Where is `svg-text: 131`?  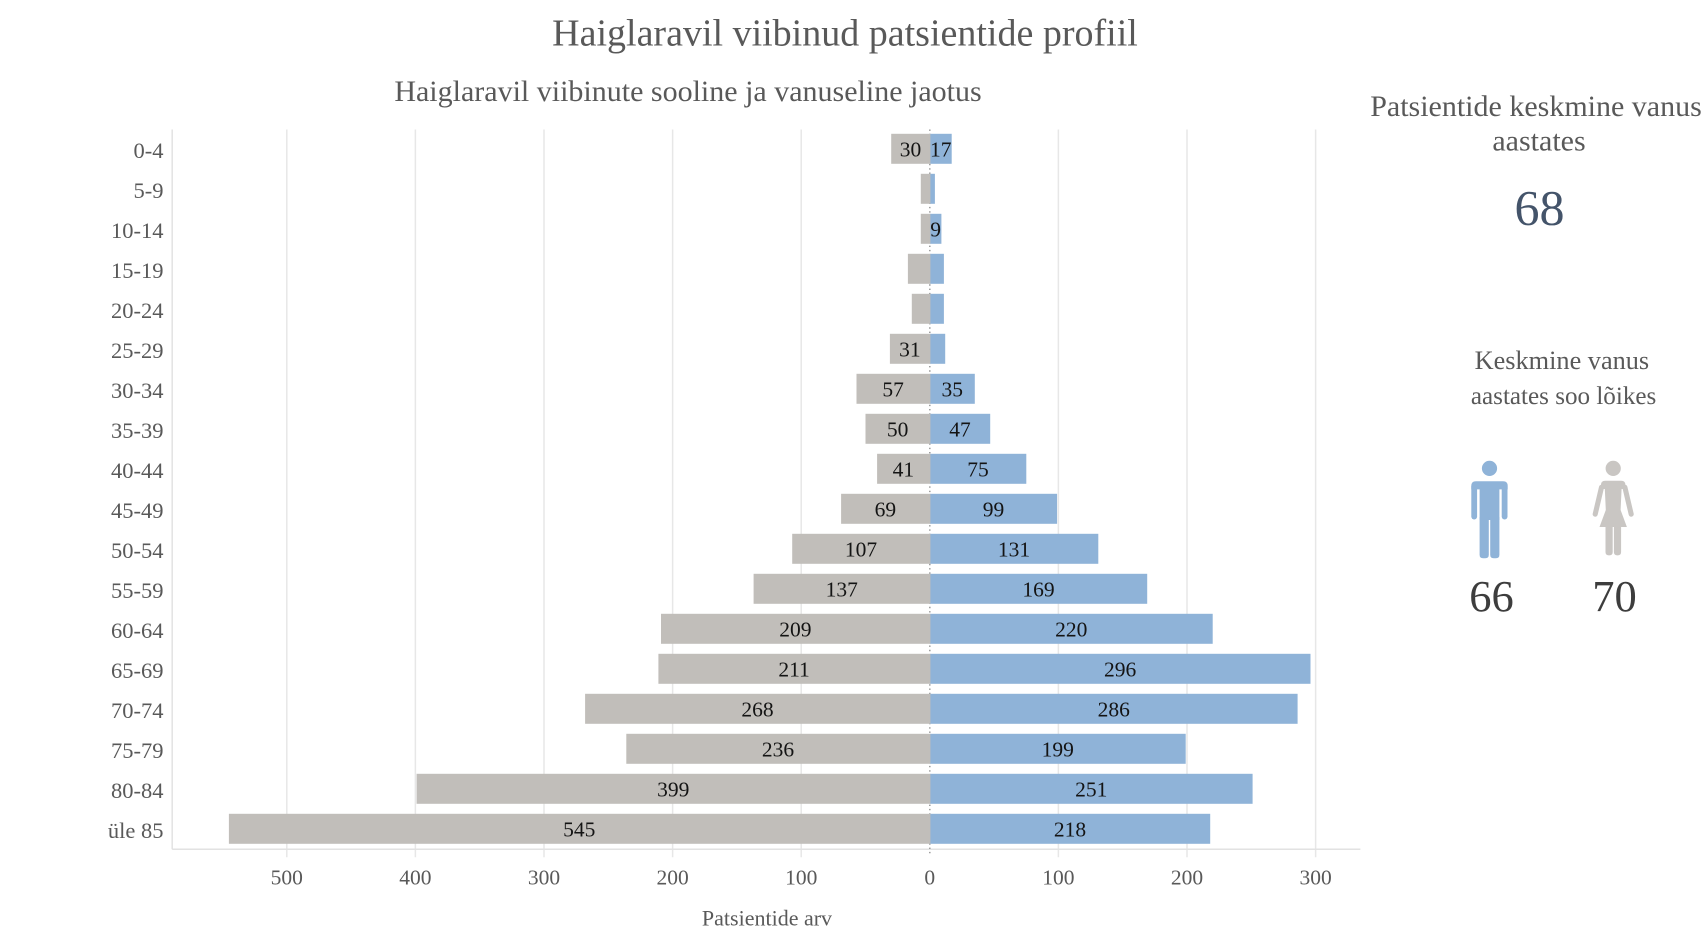 svg-text: 131 is located at coordinates (1014, 550).